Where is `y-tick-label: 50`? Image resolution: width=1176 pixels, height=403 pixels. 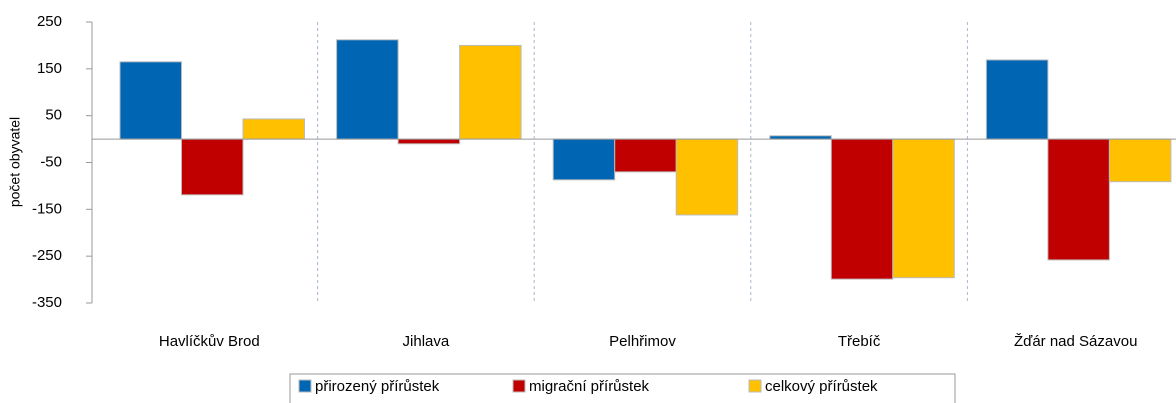
y-tick-label: 50 is located at coordinates (53, 115).